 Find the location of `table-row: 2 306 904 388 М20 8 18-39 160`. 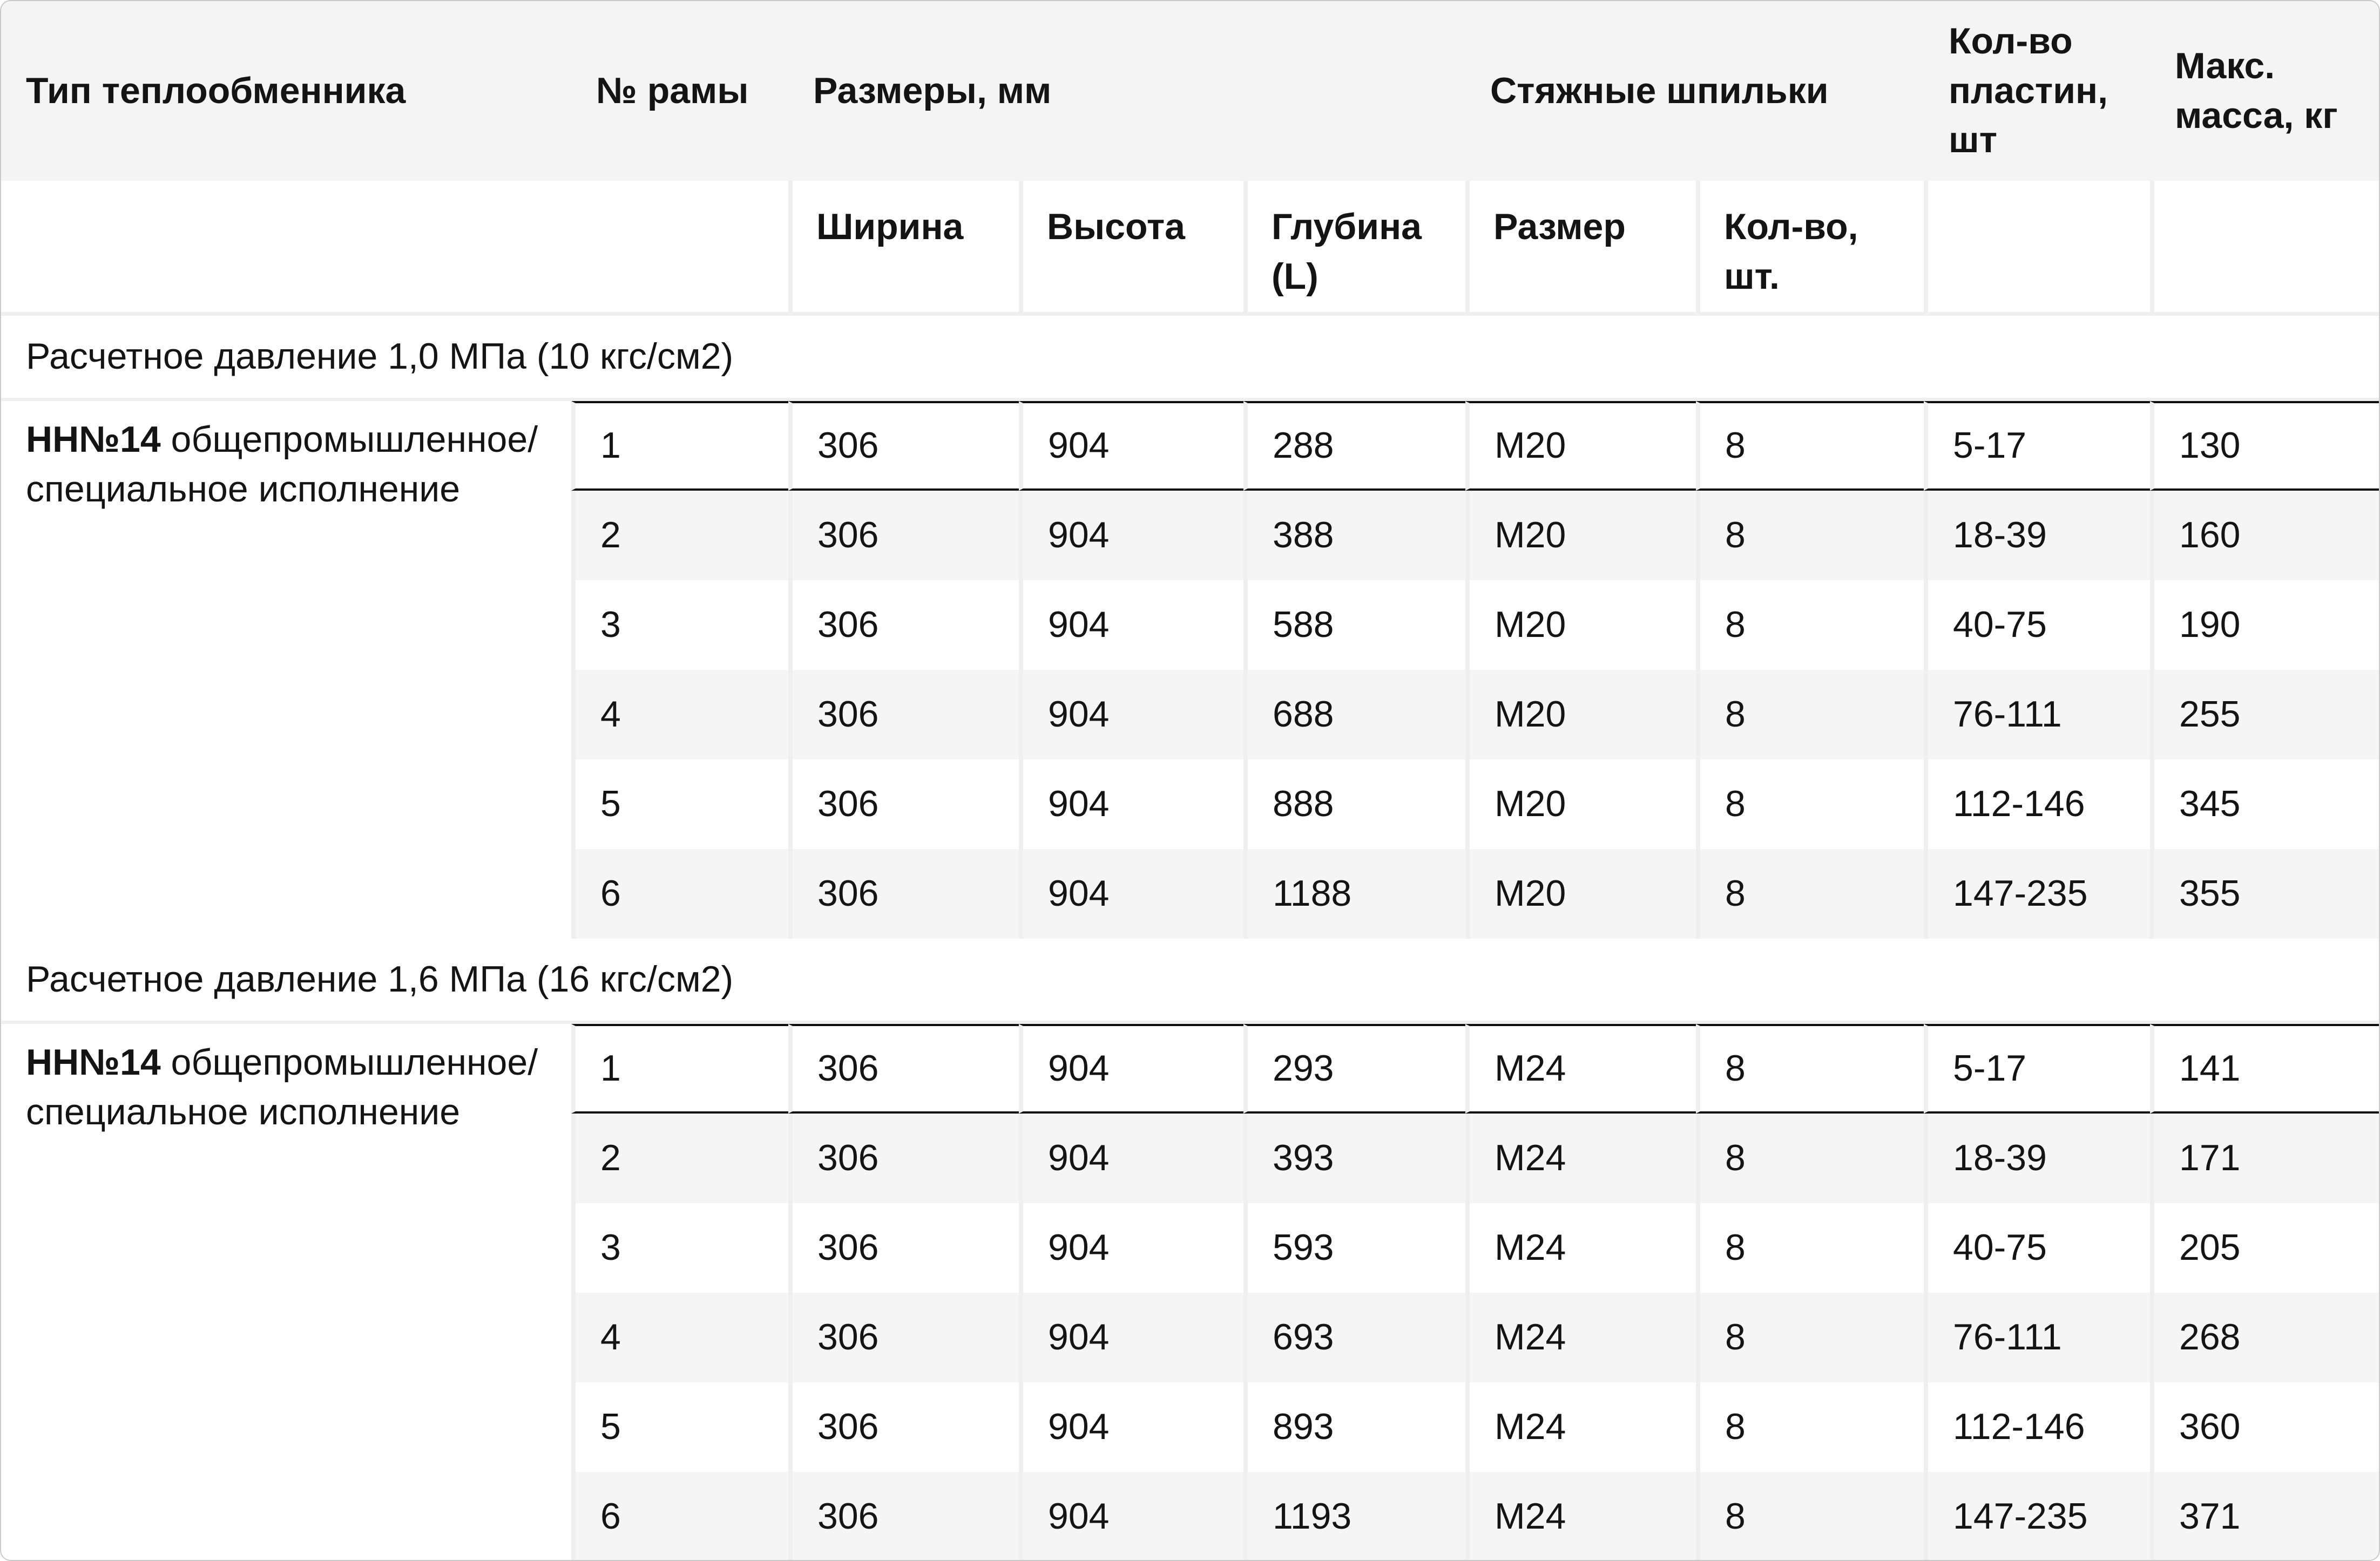

table-row: 2 306 904 388 М20 8 18-39 160 is located at coordinates (1190, 535).